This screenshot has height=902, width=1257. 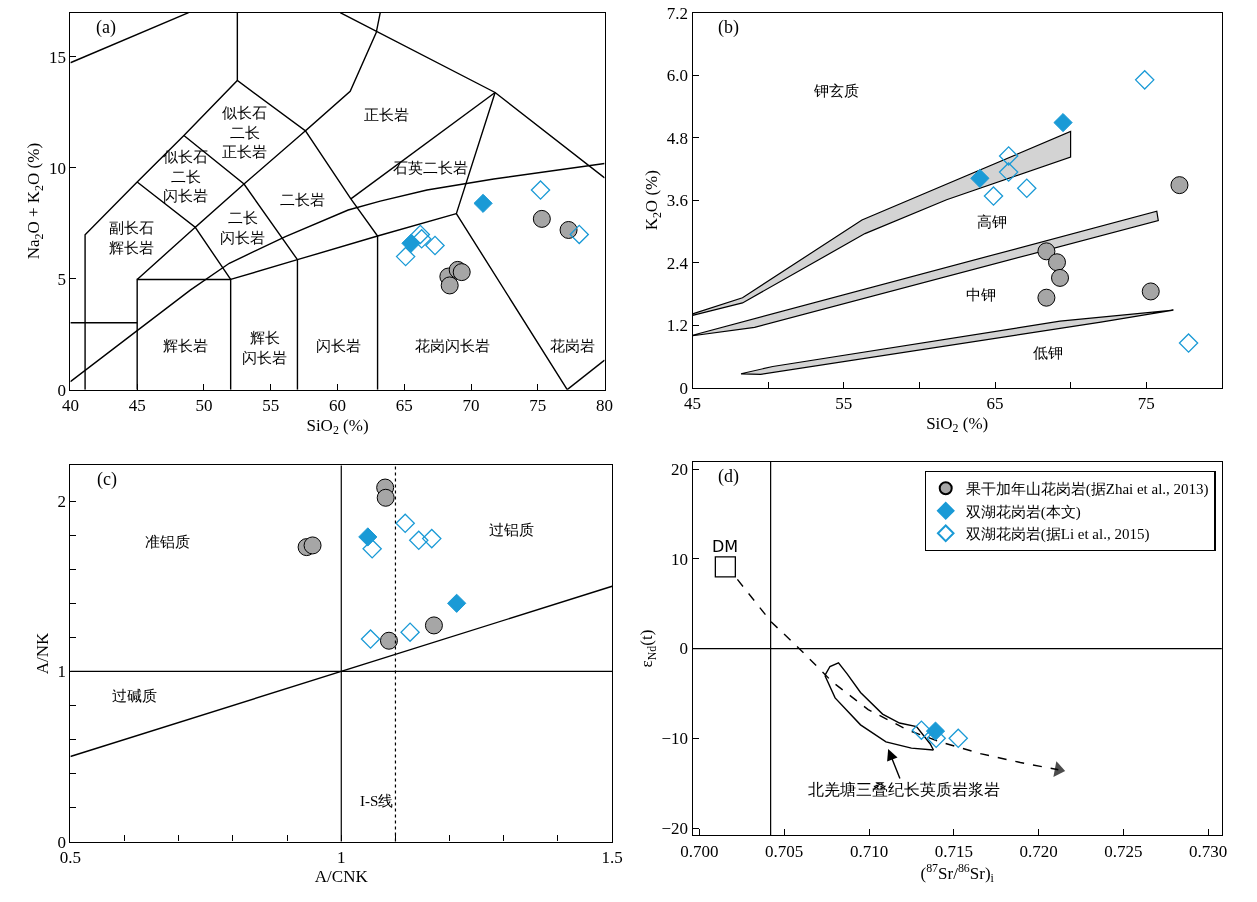 What do you see at coordinates (341, 877) in the screenshot?
I see `x-axis-title: A/CNK` at bounding box center [341, 877].